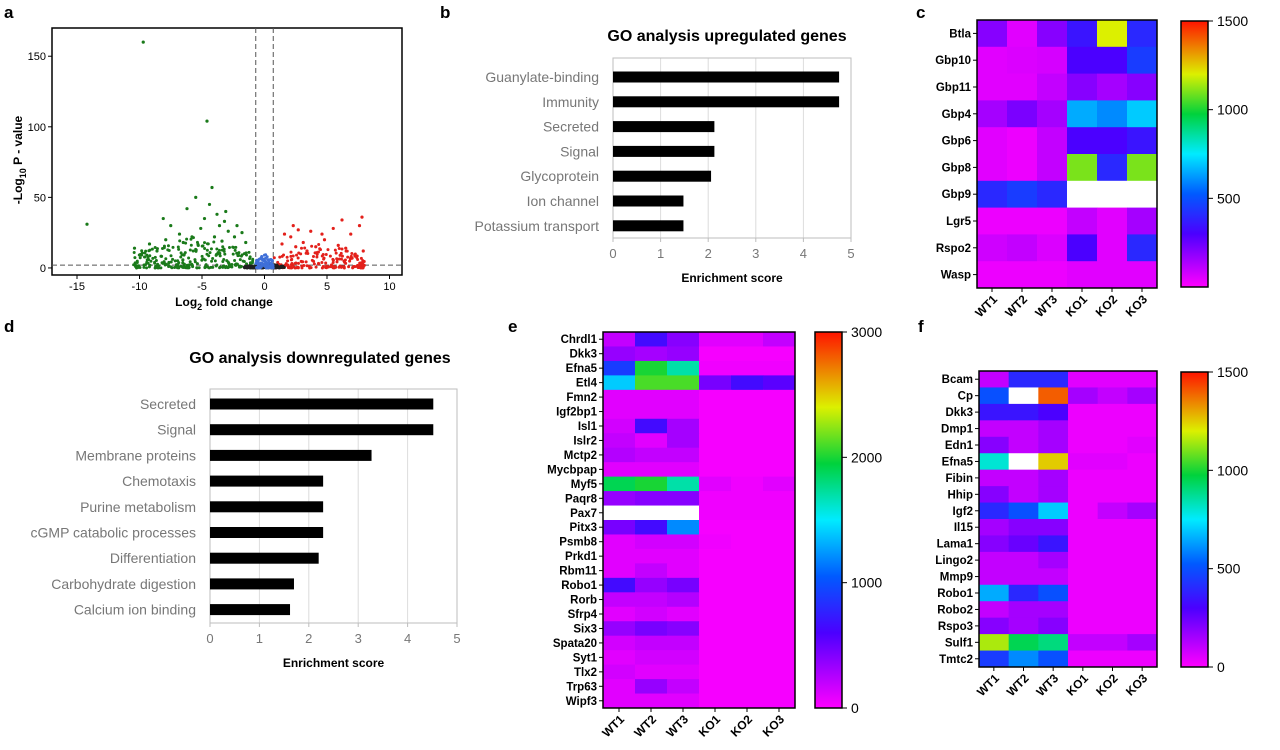 This screenshot has width=1280, height=750. What do you see at coordinates (1232, 21) in the screenshot?
I see `heatmap-c-colorbar-tick-label: 1500` at bounding box center [1232, 21].